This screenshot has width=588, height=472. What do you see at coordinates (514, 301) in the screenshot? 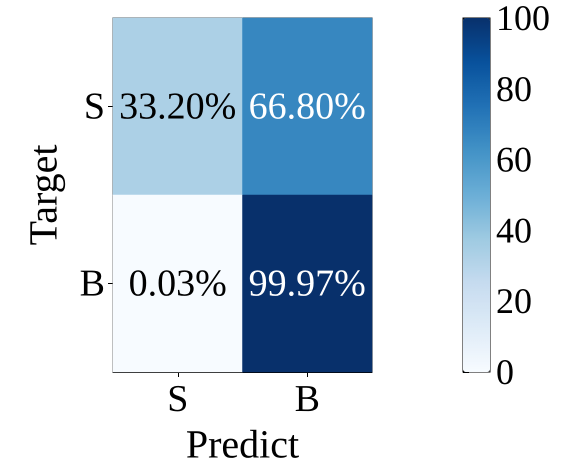
I see `color-bar-label: 20` at bounding box center [514, 301].